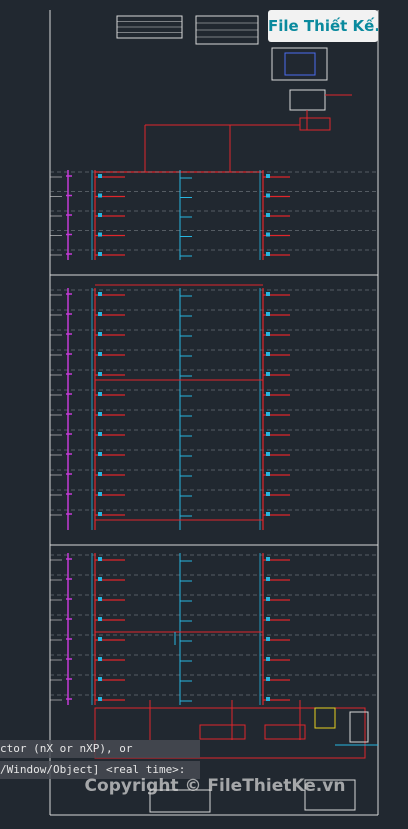 This screenshot has height=829, width=408. I want to click on watermark: Copyright © FileThietKe.vn, so click(215, 786).